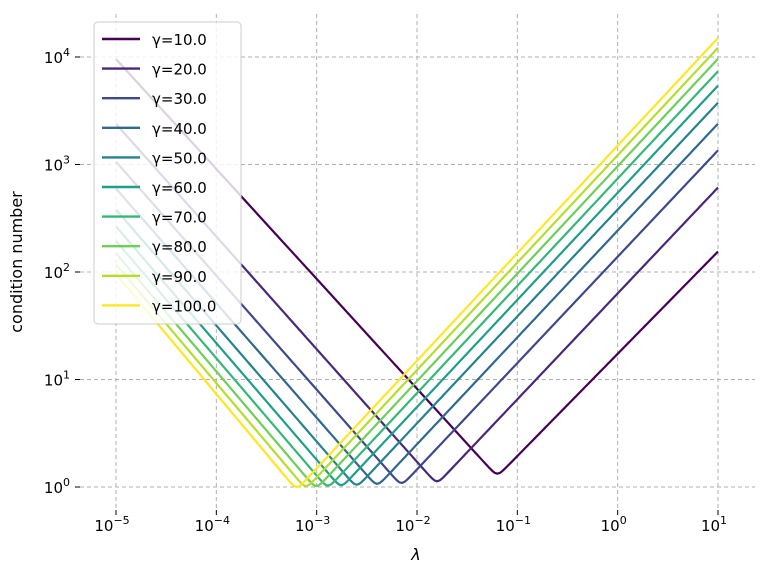  What do you see at coordinates (179, 188) in the screenshot?
I see `legend-label: γ=60.0` at bounding box center [179, 188].